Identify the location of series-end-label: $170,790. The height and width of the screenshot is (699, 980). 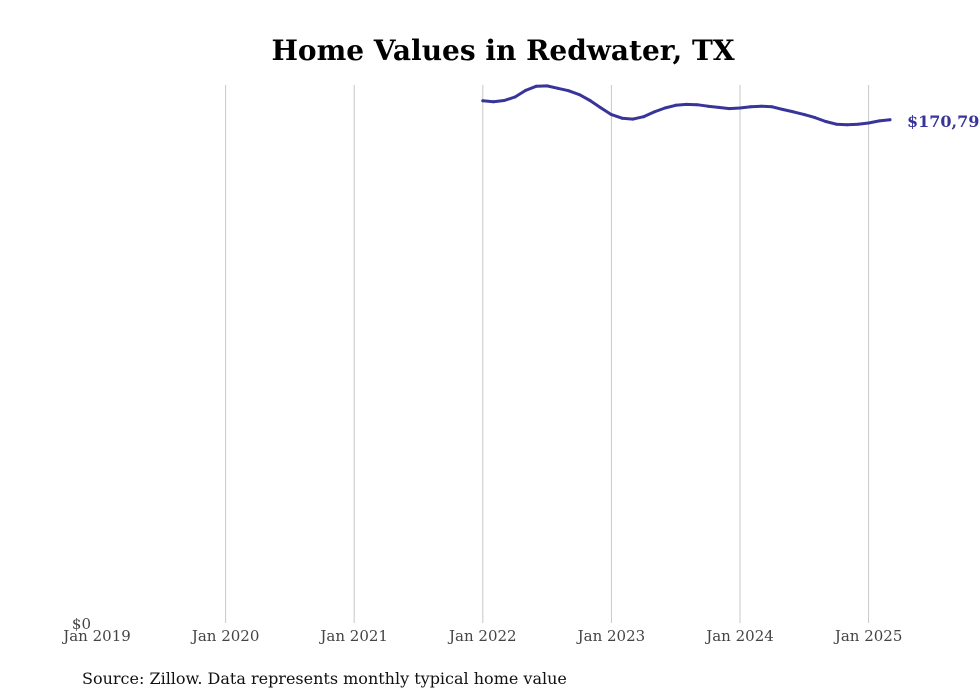
(943, 121).